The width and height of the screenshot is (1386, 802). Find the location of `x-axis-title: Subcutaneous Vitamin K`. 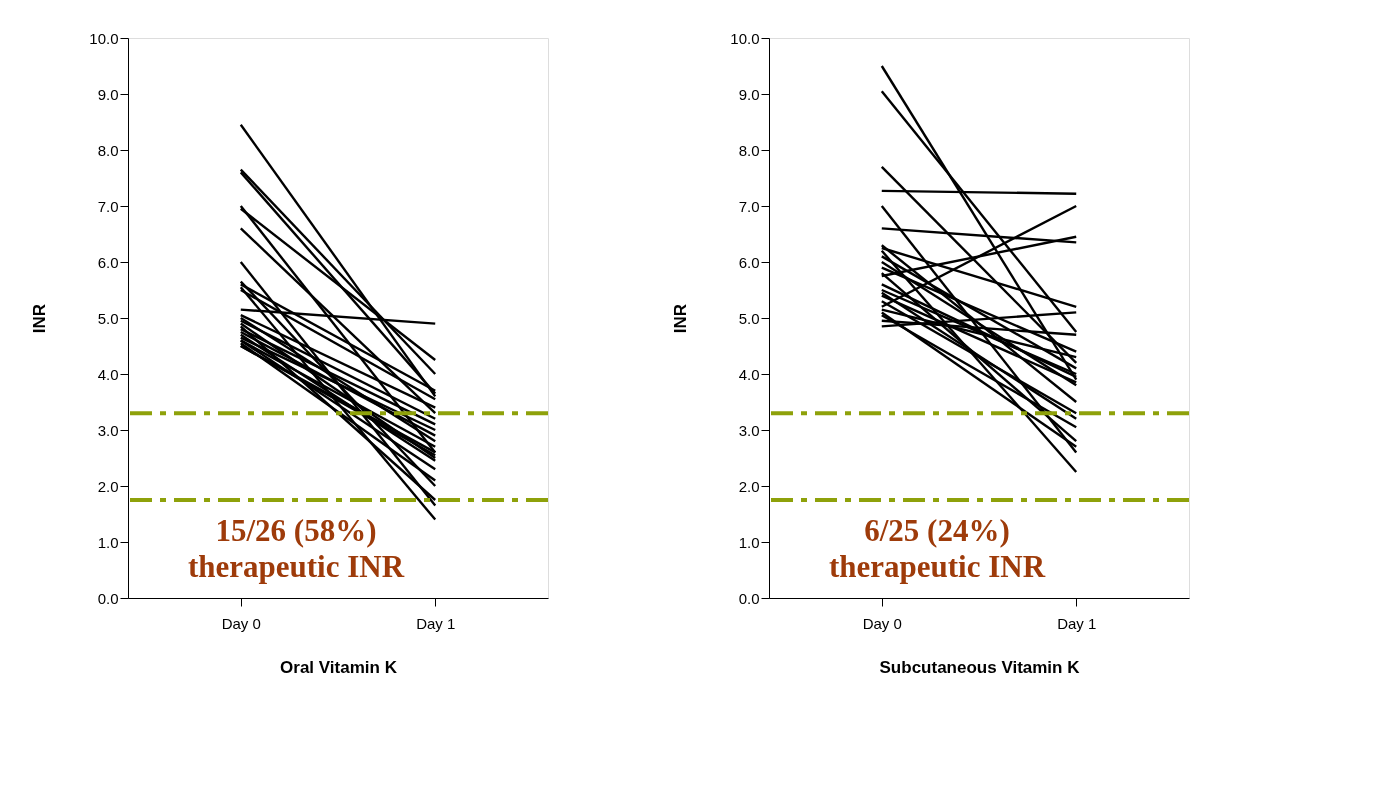

x-axis-title: Subcutaneous Vitamin K is located at coordinates (980, 667).